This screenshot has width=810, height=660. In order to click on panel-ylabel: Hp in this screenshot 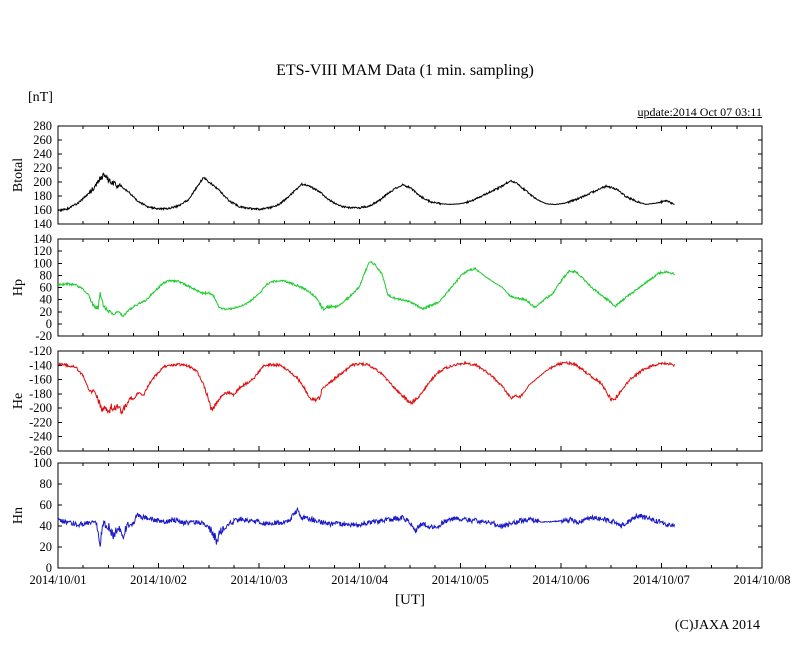, I will do `click(18, 287)`.